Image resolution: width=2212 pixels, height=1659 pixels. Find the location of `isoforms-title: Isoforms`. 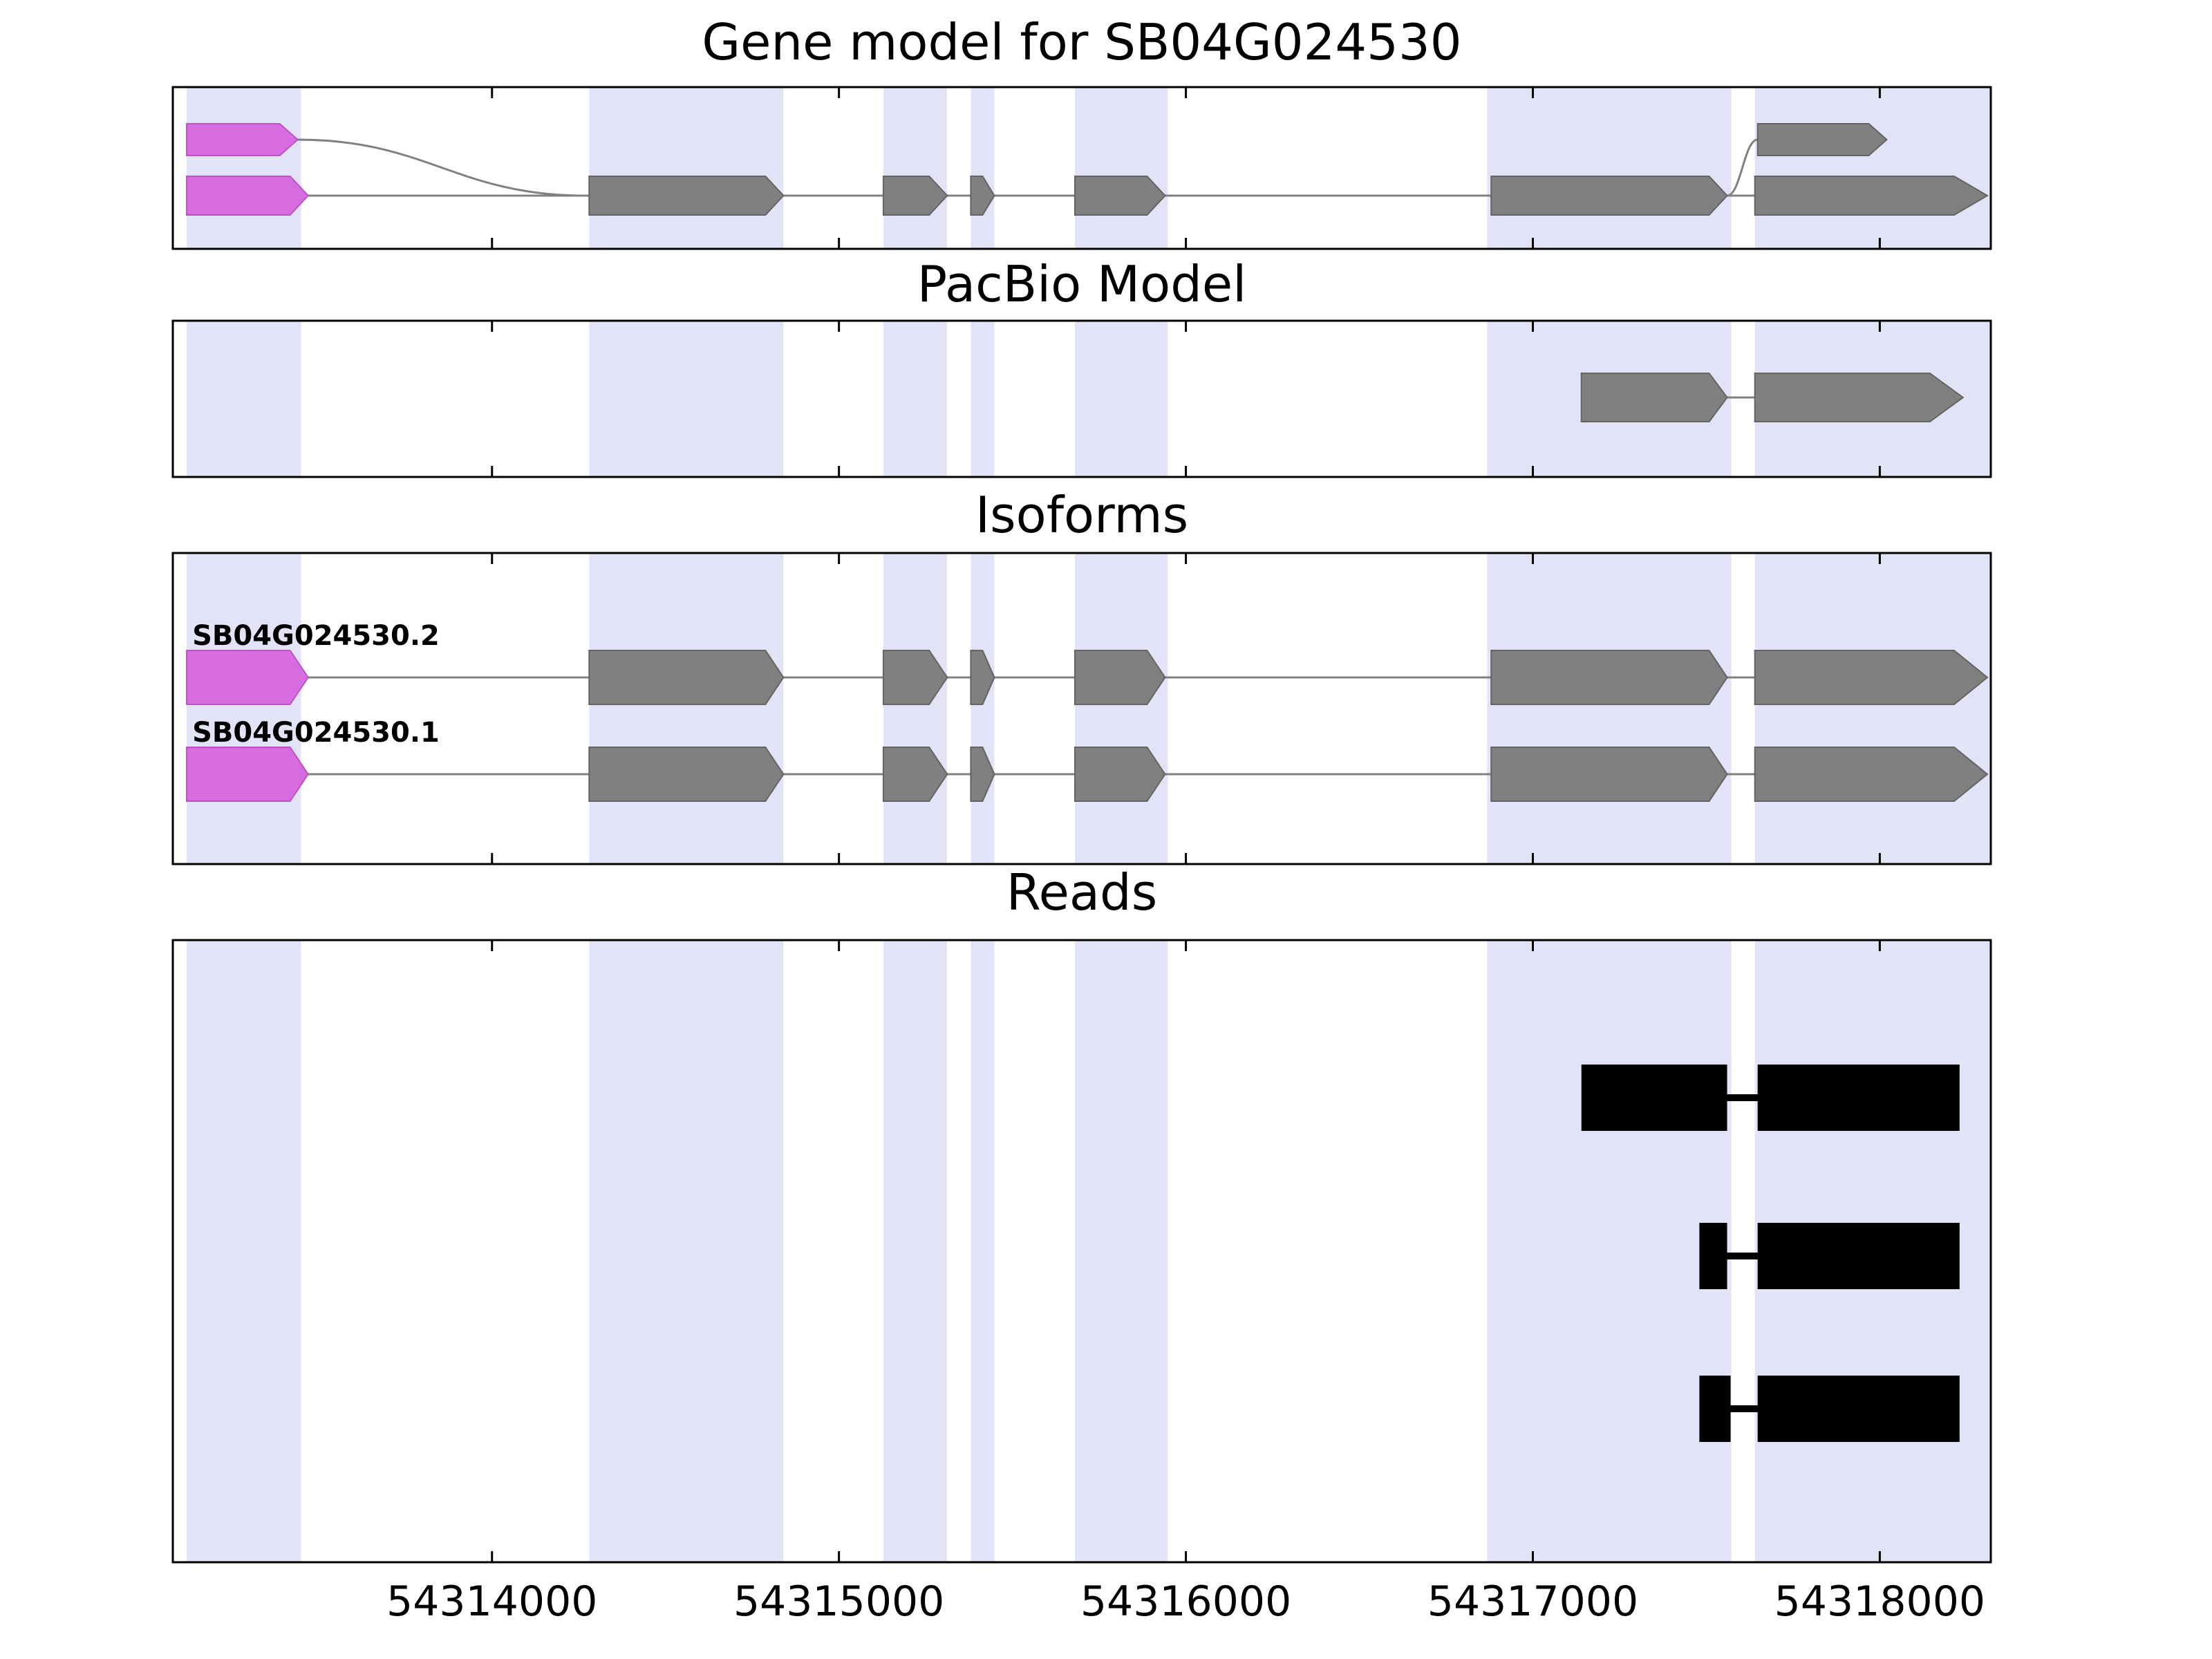

isoforms-title: Isoforms is located at coordinates (1082, 515).